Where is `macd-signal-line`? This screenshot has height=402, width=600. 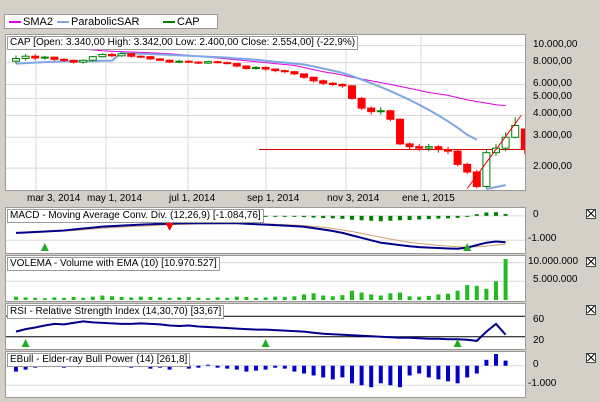 macd-signal-line is located at coordinates (260, 235).